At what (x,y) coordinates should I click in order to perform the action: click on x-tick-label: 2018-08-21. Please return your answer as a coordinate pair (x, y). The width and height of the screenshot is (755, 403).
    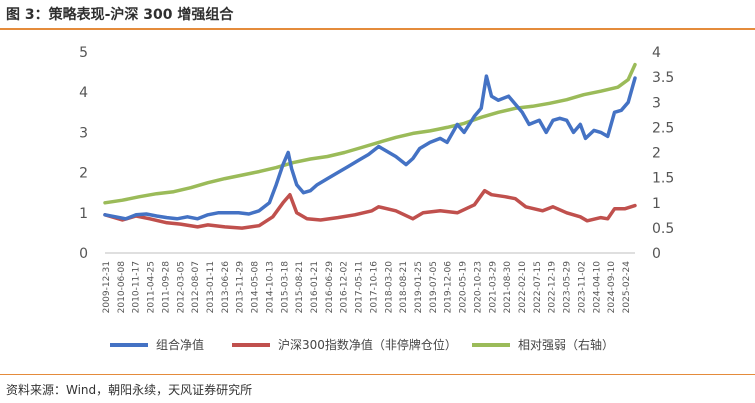
    Looking at the image, I should click on (404, 287).